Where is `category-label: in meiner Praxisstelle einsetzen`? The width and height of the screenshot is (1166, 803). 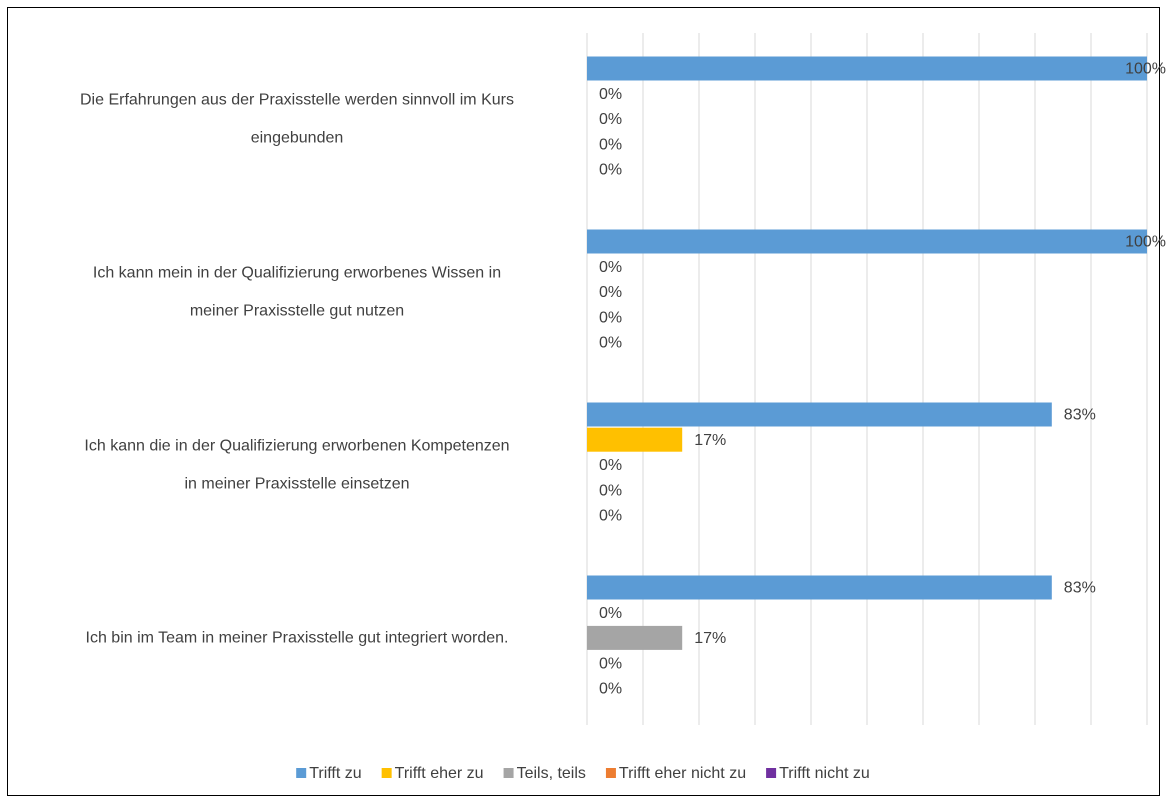 category-label: in meiner Praxisstelle einsetzen is located at coordinates (297, 484).